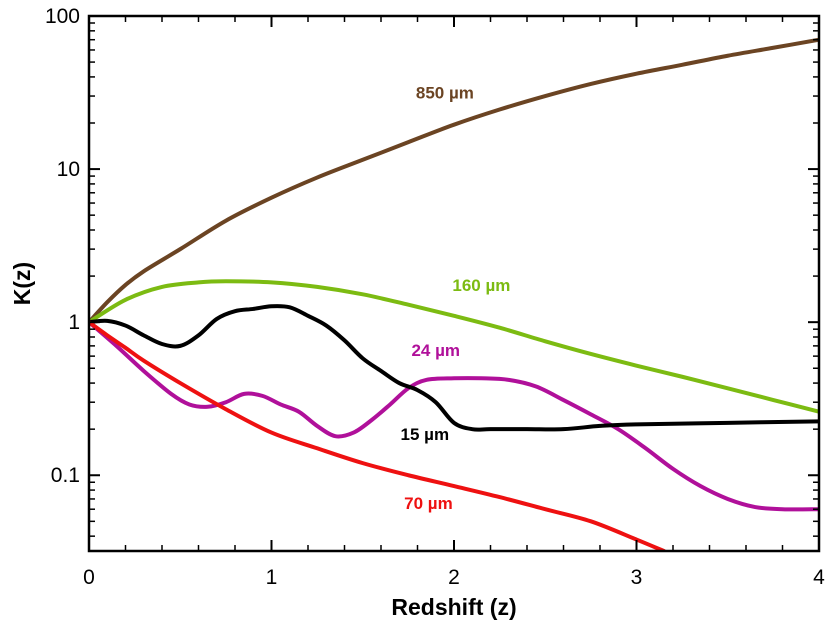 Image resolution: width=830 pixels, height=635 pixels. I want to click on x-tick-label: 4, so click(819, 577).